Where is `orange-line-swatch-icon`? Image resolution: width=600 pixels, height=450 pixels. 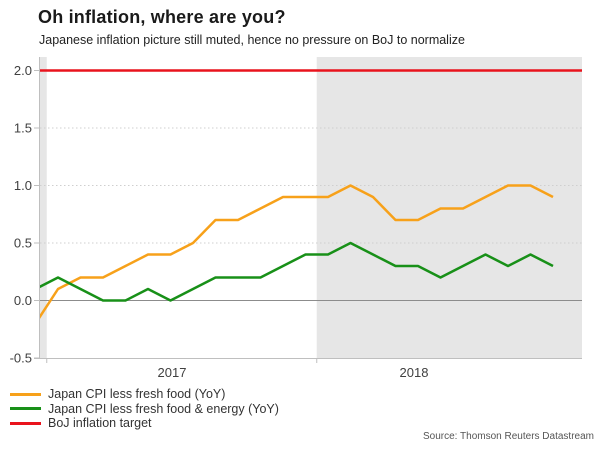 orange-line-swatch-icon is located at coordinates (25, 394).